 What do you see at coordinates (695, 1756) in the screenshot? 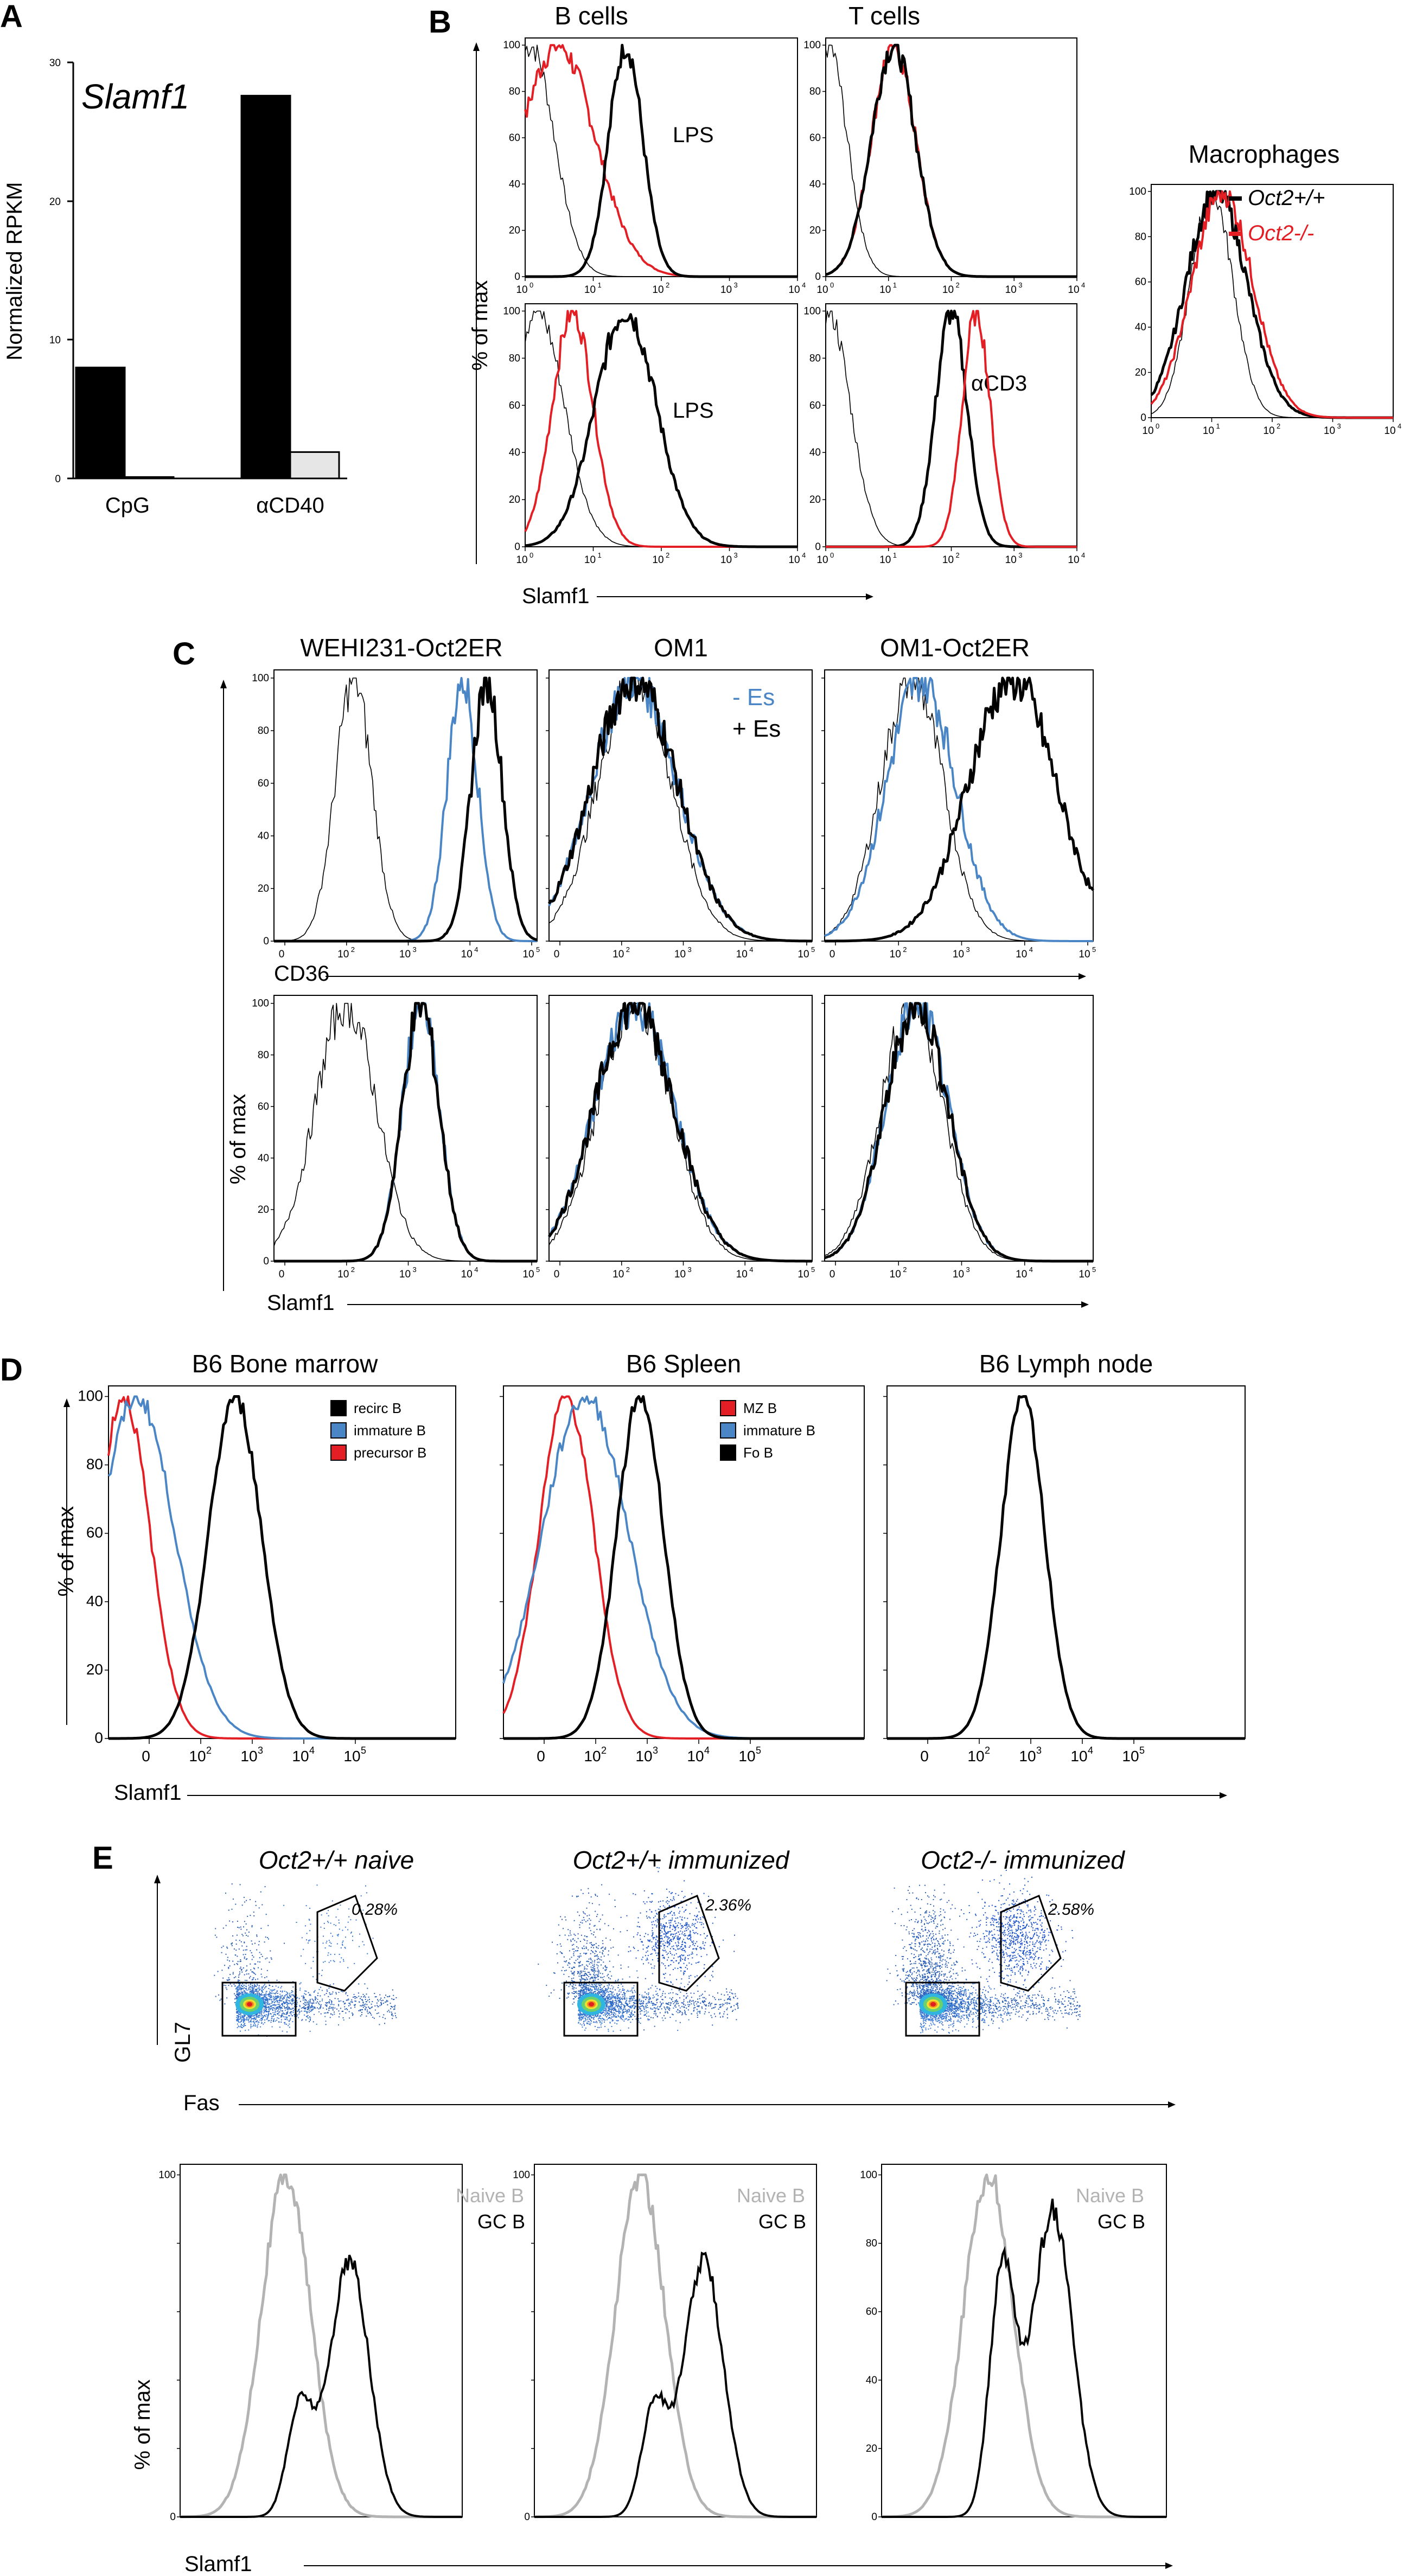
I see `d-xtick-label: 10` at bounding box center [695, 1756].